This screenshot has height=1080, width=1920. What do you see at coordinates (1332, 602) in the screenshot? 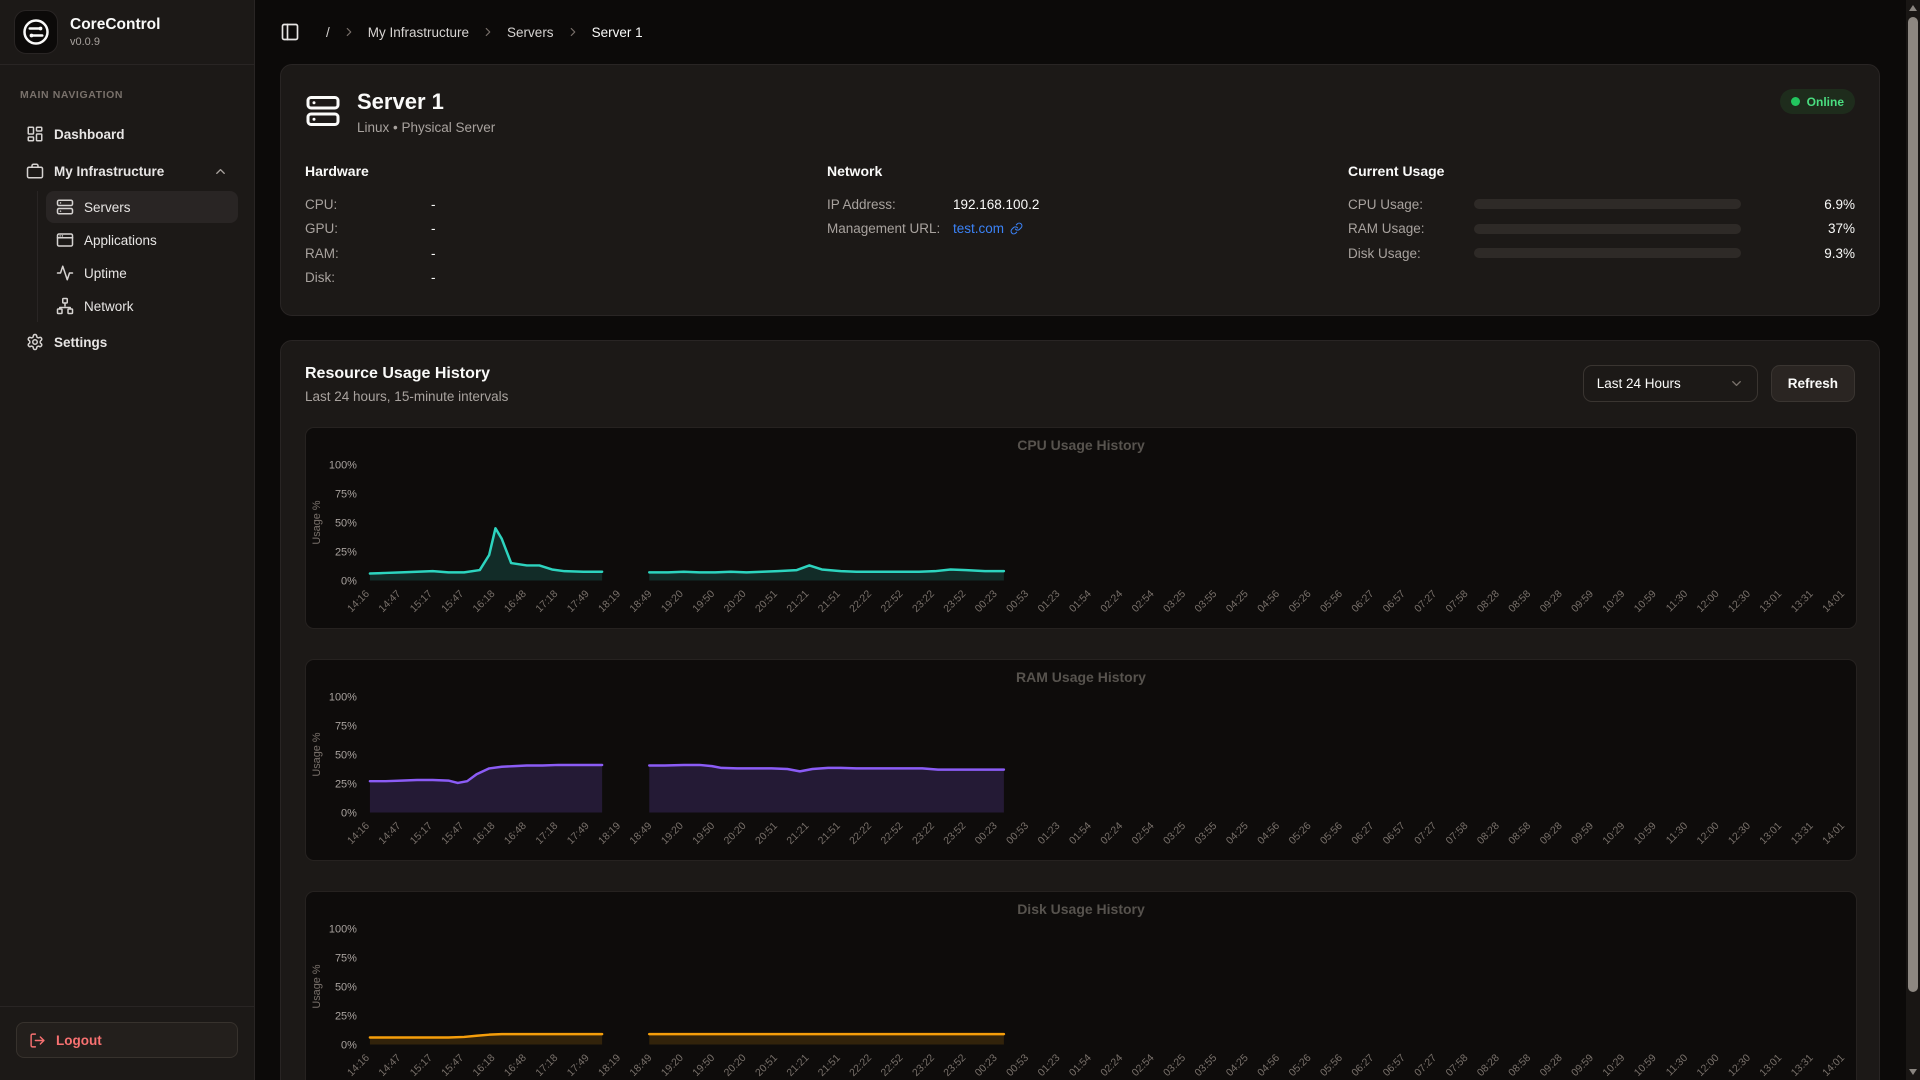
I see `svg-text: 05:56` at bounding box center [1332, 602].